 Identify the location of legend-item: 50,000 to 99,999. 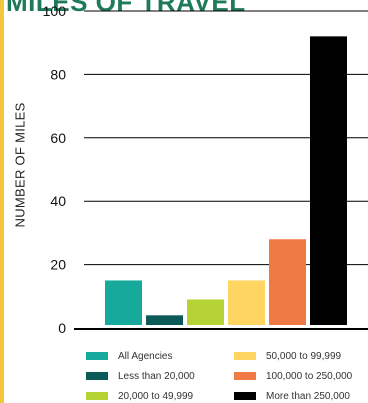
(287, 356).